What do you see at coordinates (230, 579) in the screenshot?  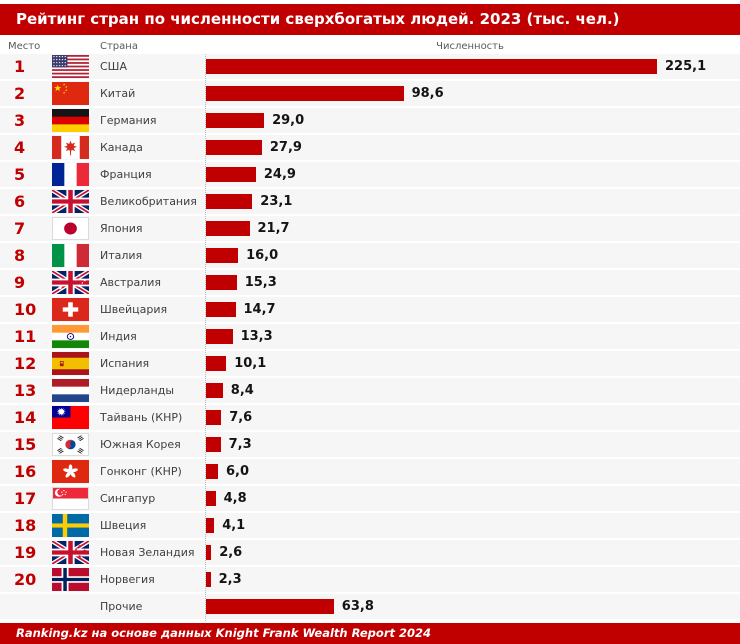 I see `value-label: 2,3` at bounding box center [230, 579].